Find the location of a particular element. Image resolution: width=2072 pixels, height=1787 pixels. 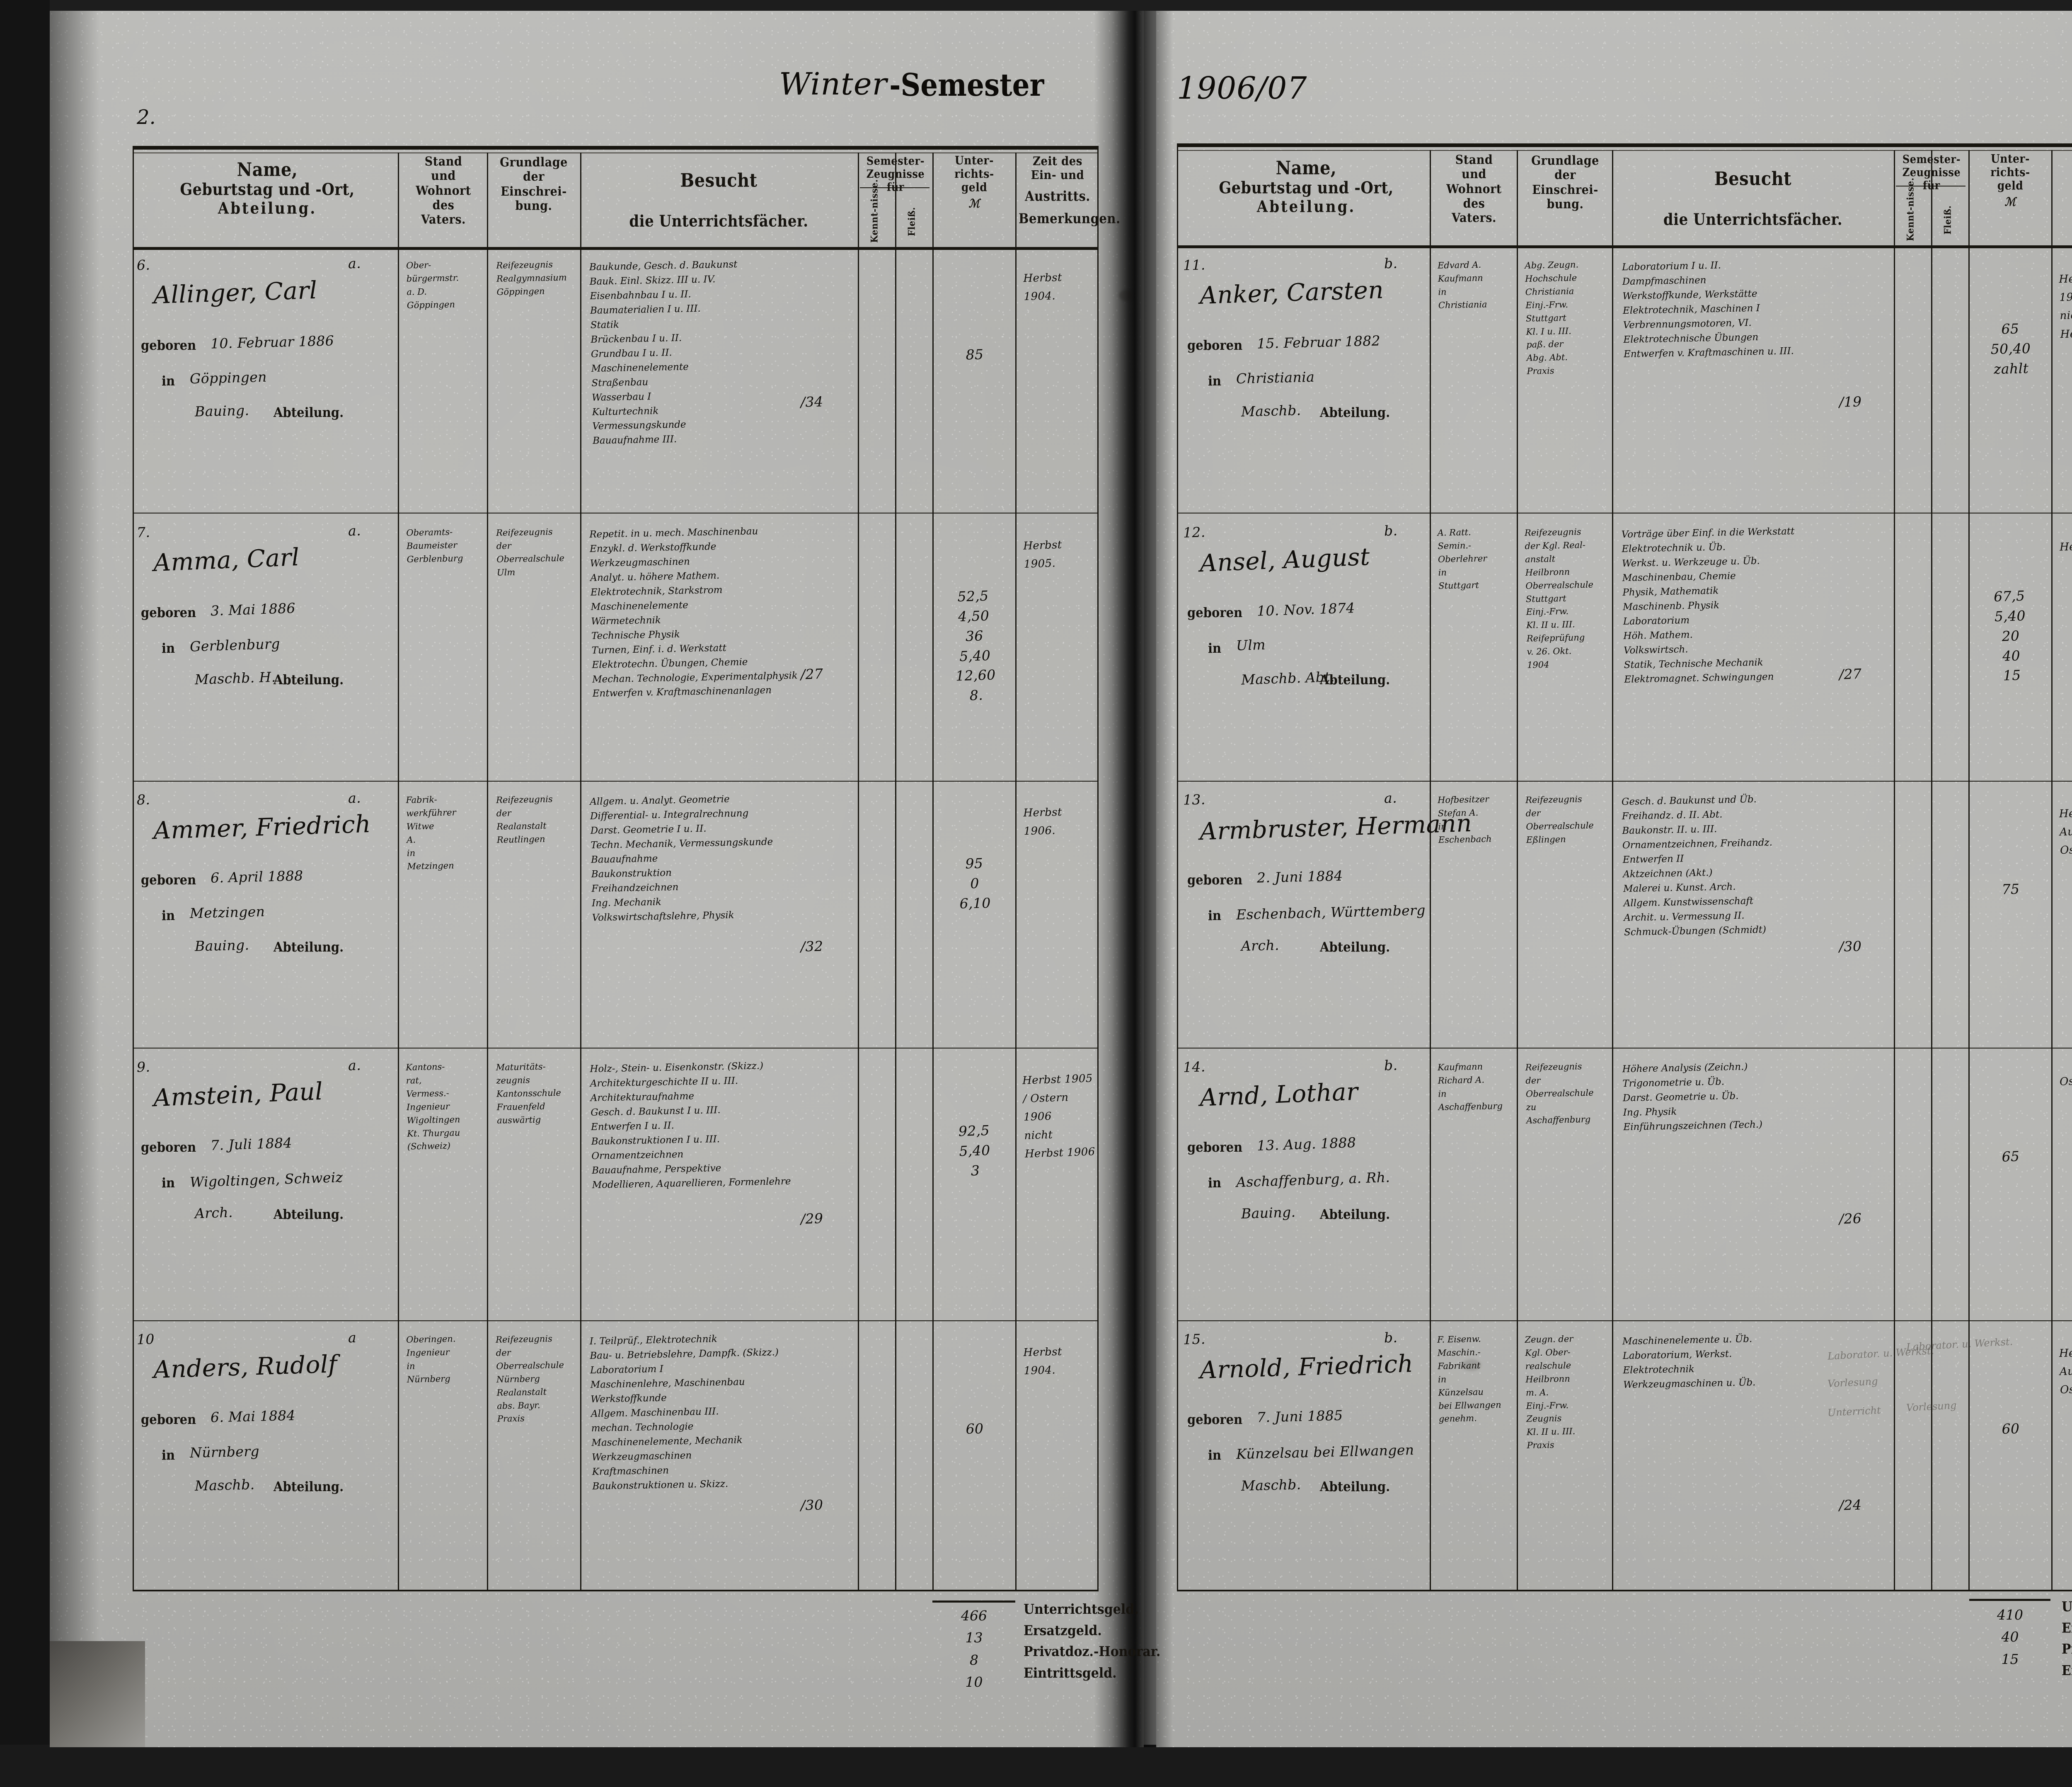

right-row-3-abteilung-label: Abteilung. is located at coordinates (1355, 1214).